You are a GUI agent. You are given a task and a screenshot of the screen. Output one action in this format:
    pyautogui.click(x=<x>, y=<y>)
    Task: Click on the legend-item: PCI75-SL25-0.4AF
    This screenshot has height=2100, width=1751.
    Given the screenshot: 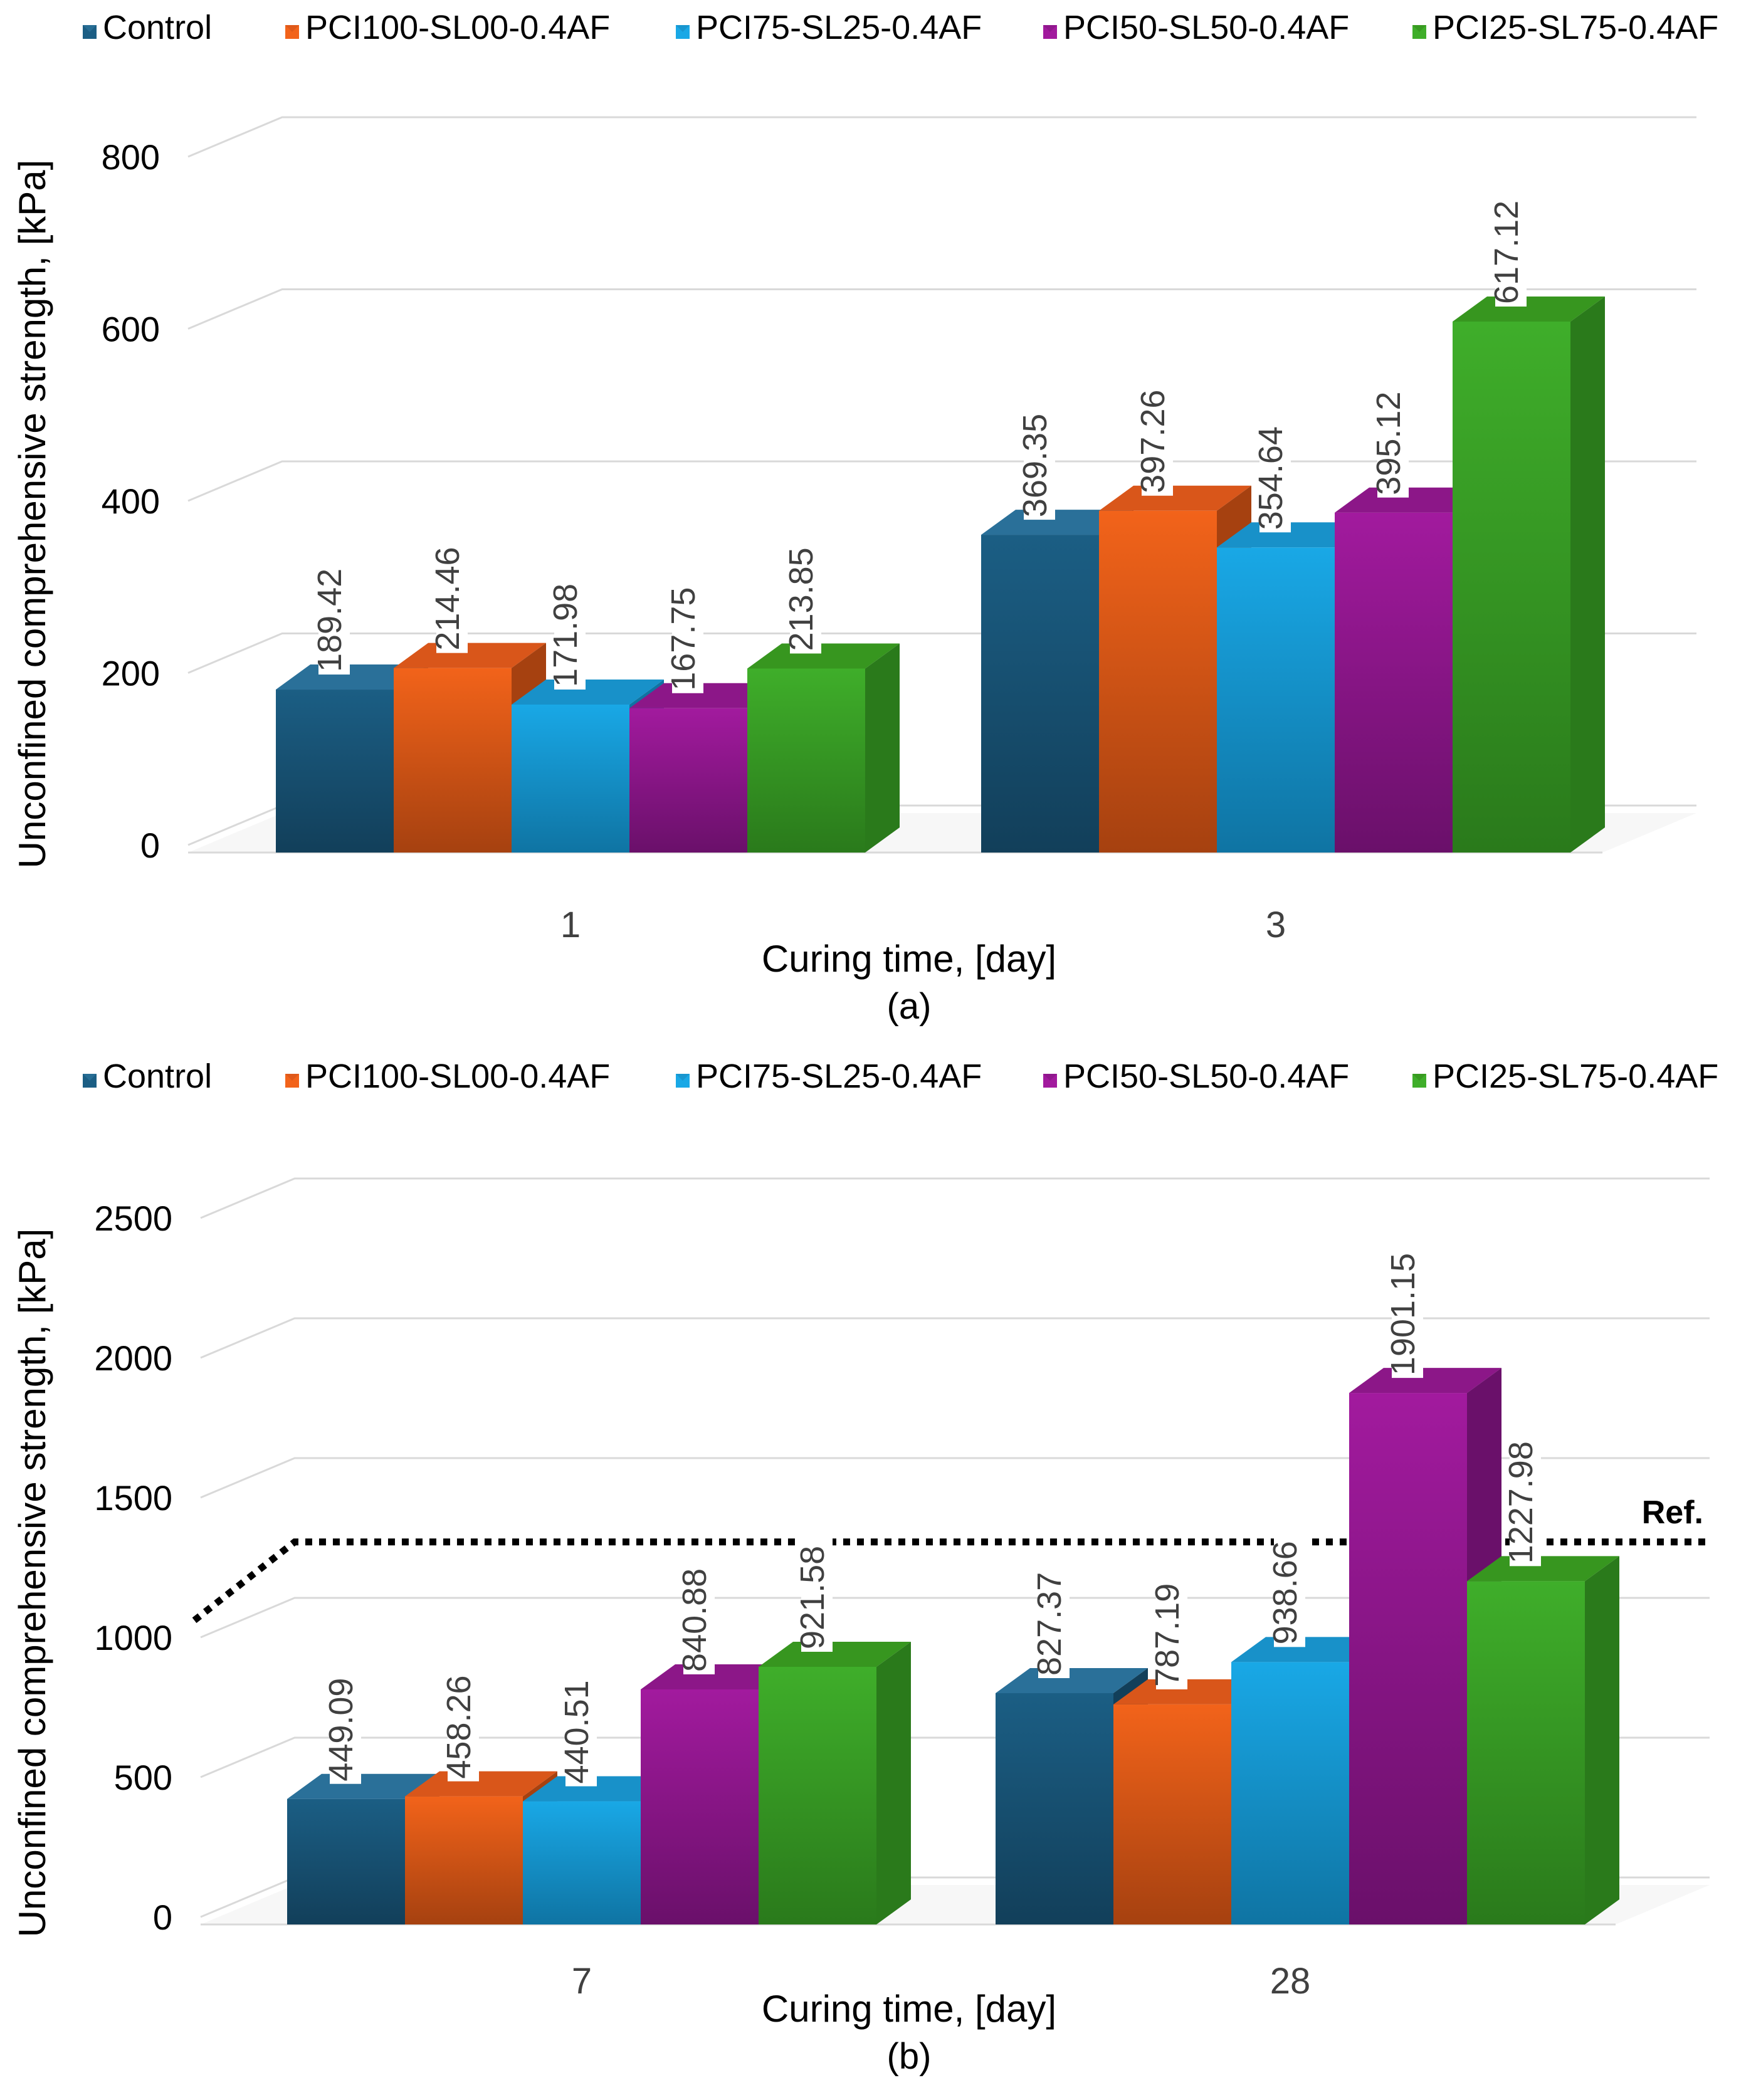 What is the action you would take?
    pyautogui.click(x=829, y=1077)
    